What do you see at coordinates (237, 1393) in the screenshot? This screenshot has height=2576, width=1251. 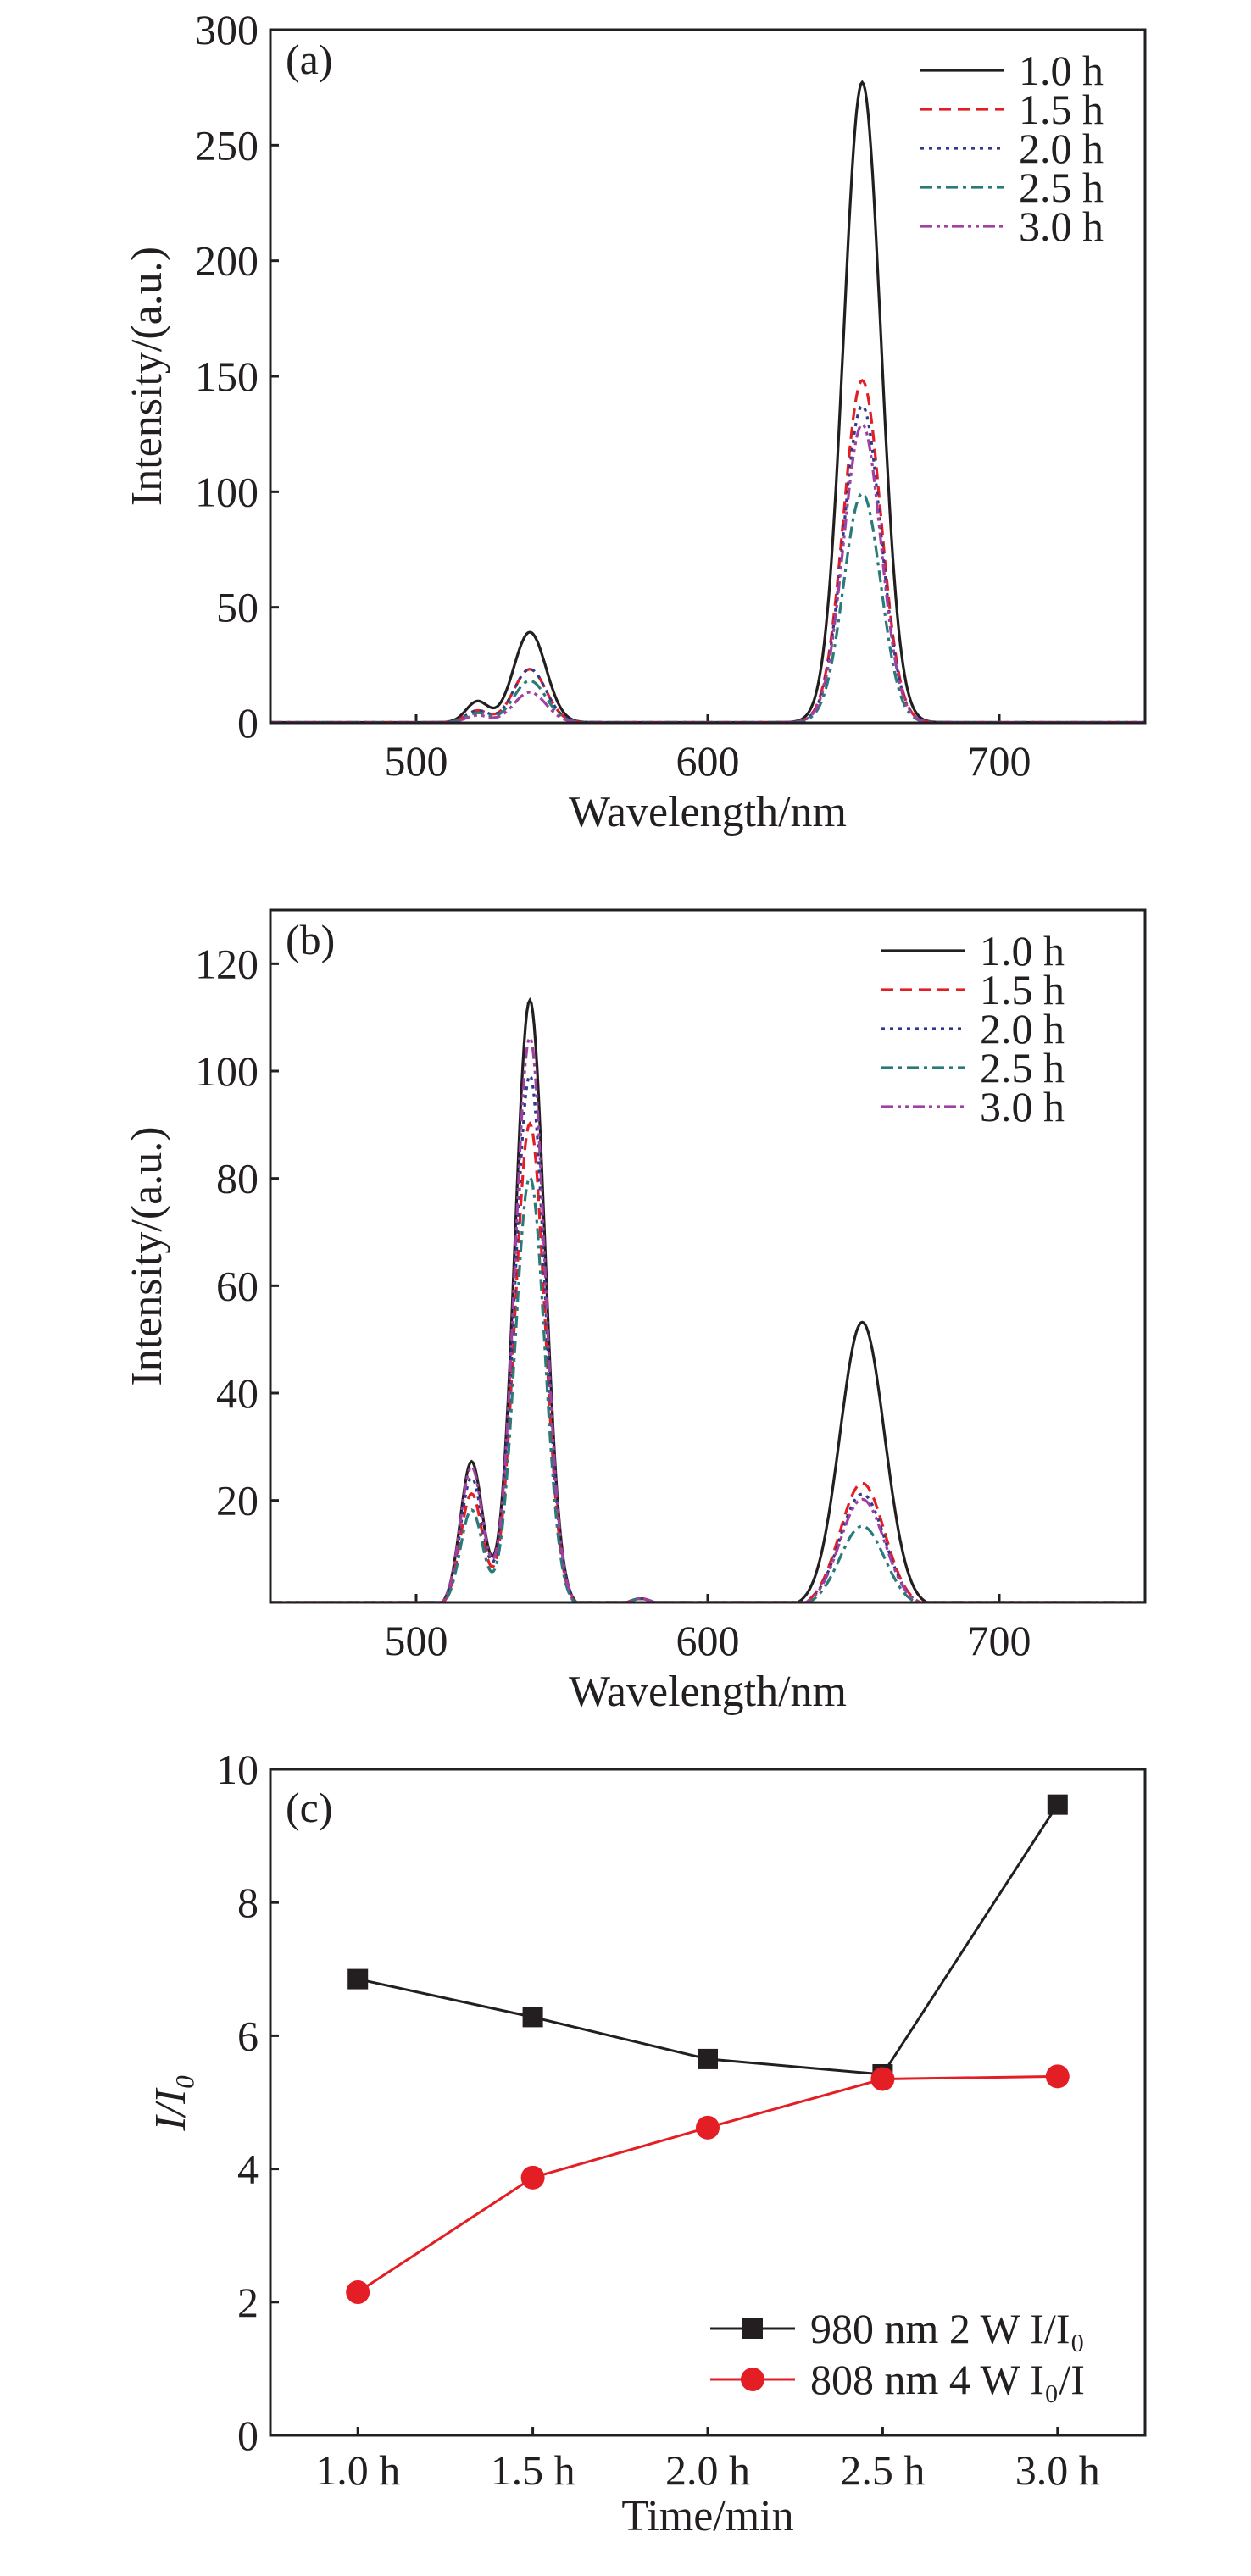 I see `y-tick-label: 40` at bounding box center [237, 1393].